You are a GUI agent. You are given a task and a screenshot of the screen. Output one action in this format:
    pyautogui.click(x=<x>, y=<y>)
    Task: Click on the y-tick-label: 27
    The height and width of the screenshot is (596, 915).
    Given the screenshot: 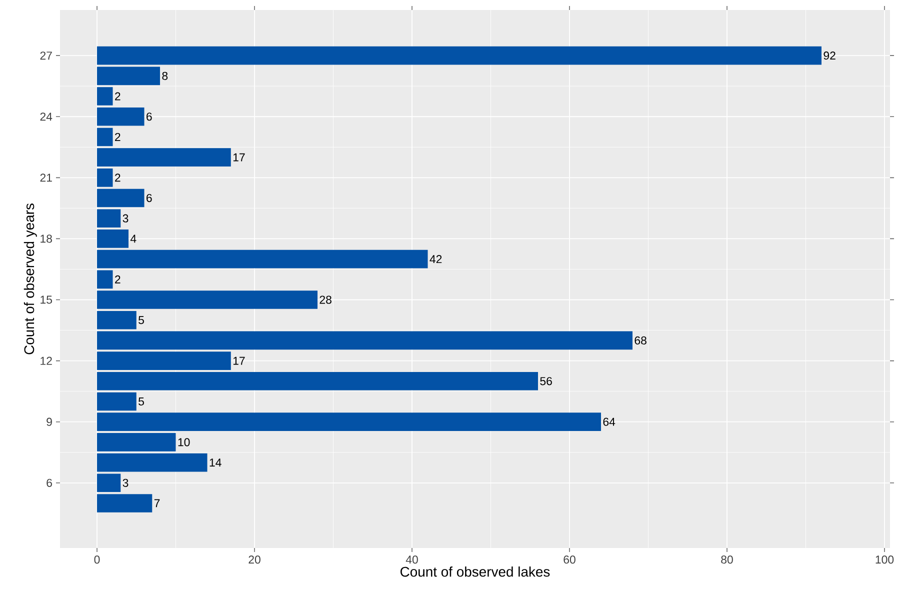 What is the action you would take?
    pyautogui.click(x=46, y=56)
    